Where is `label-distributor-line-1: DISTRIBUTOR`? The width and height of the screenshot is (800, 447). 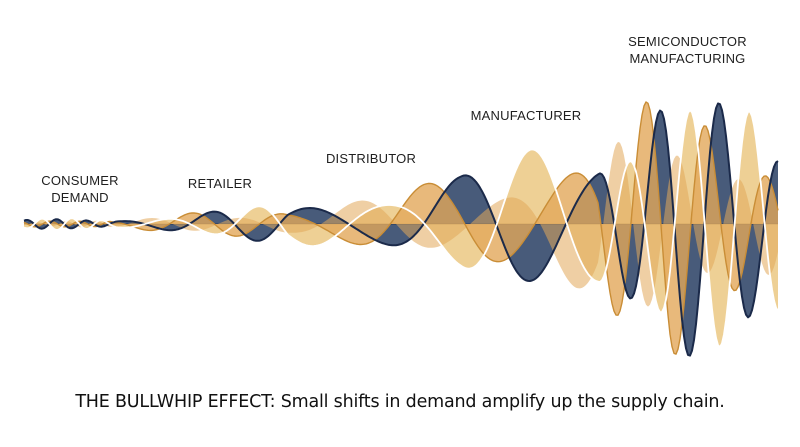
label-distributor-line-1: DISTRIBUTOR is located at coordinates (371, 158).